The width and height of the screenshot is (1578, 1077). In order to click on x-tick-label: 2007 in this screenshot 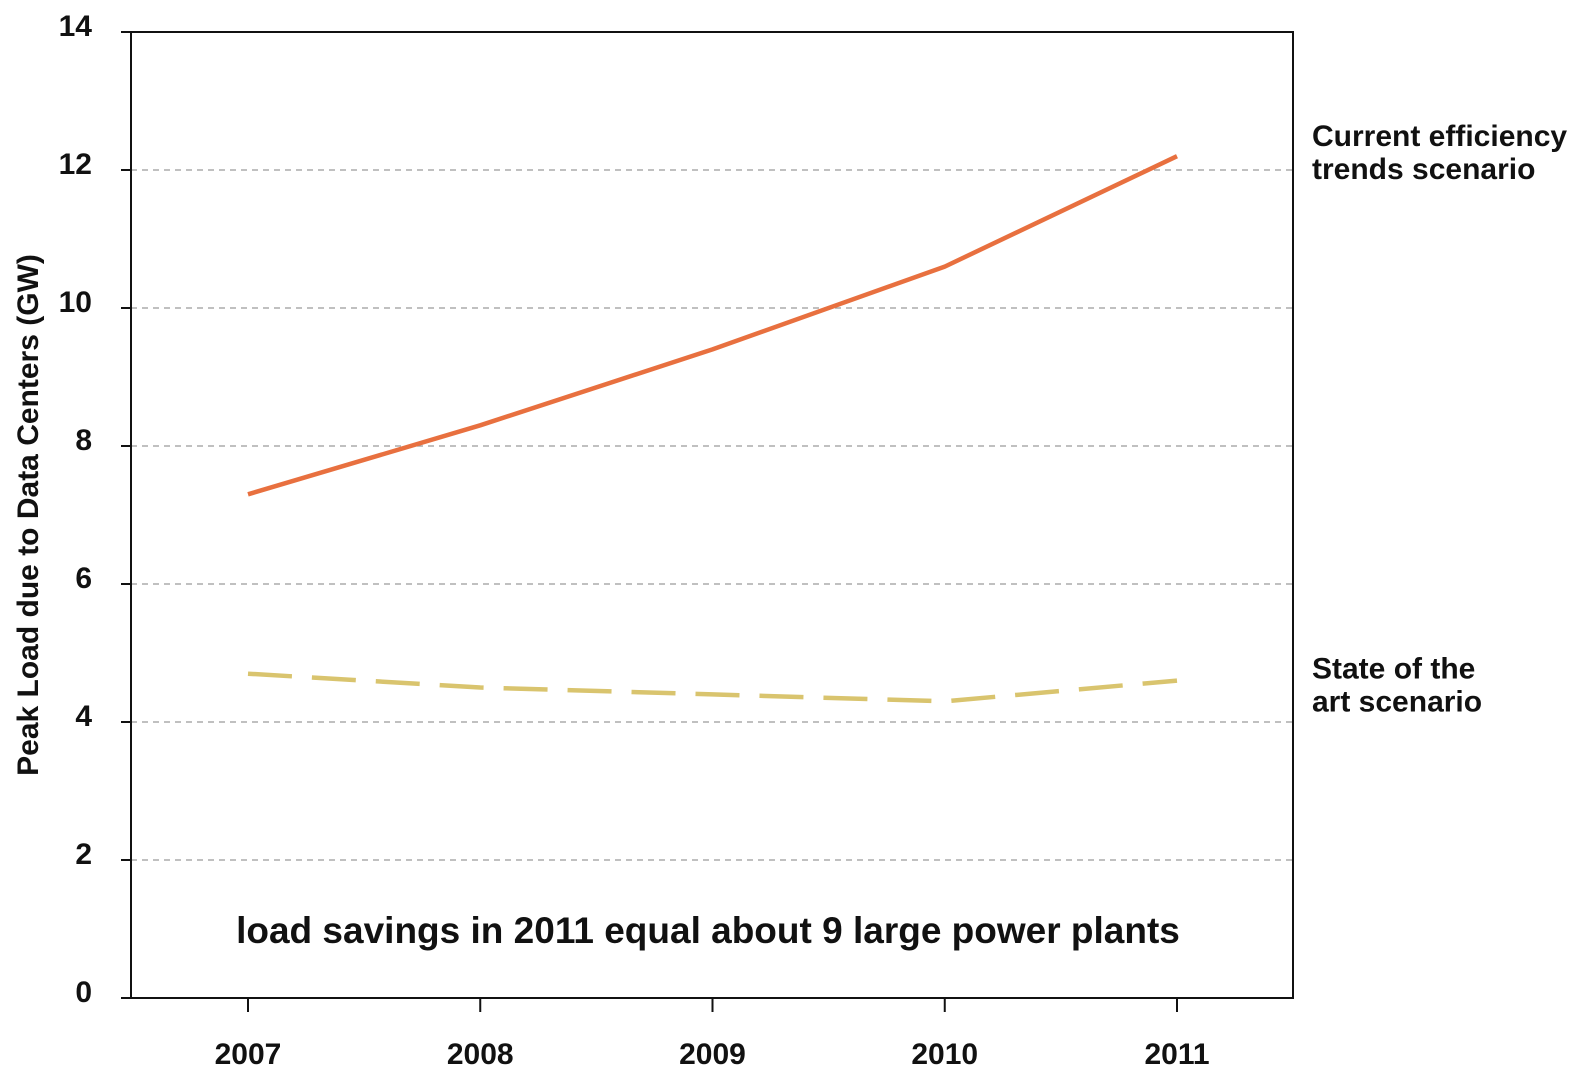, I will do `click(248, 1054)`.